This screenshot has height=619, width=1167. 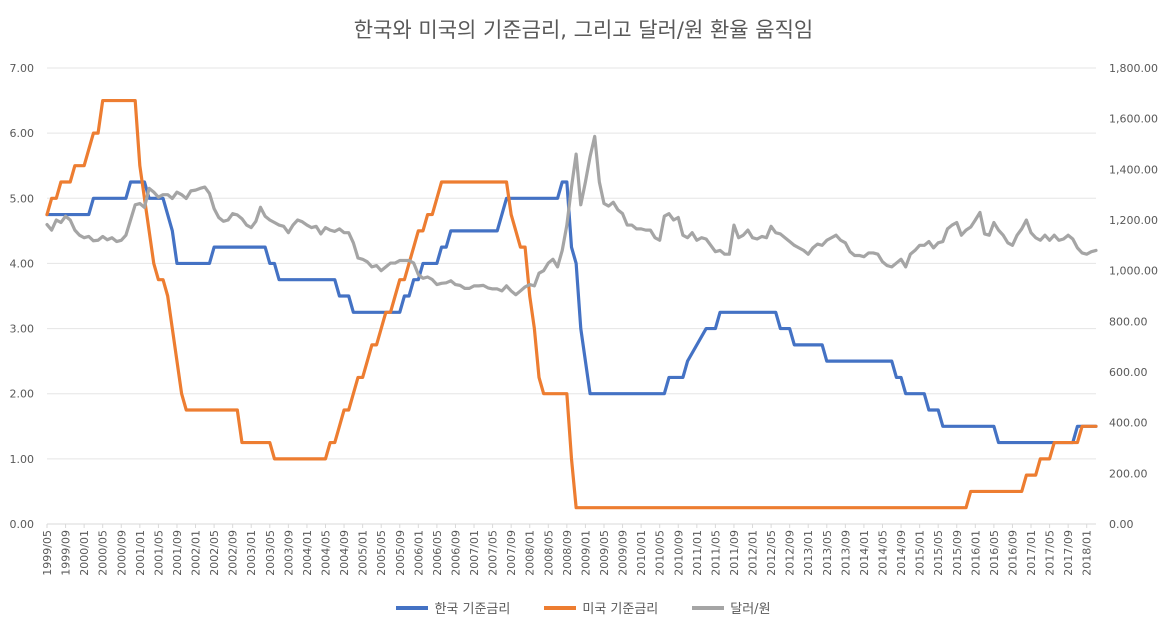 What do you see at coordinates (511, 553) in the screenshot?
I see `x-tick-label: 2007/09` at bounding box center [511, 553].